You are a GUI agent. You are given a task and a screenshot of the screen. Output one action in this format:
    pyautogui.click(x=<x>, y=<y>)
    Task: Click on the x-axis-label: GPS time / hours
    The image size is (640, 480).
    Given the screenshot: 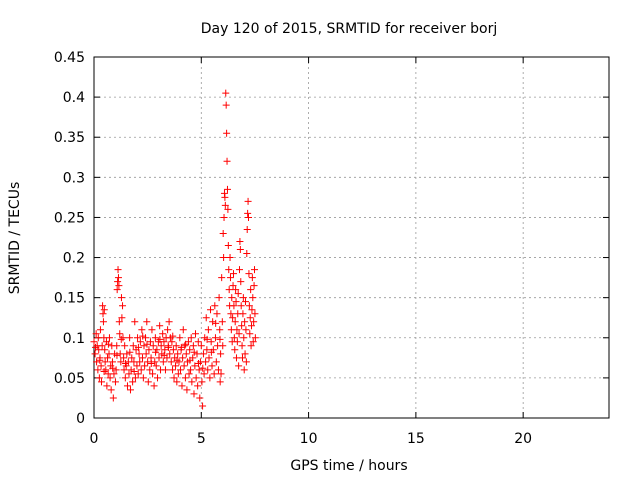 What is the action you would take?
    pyautogui.click(x=348, y=466)
    